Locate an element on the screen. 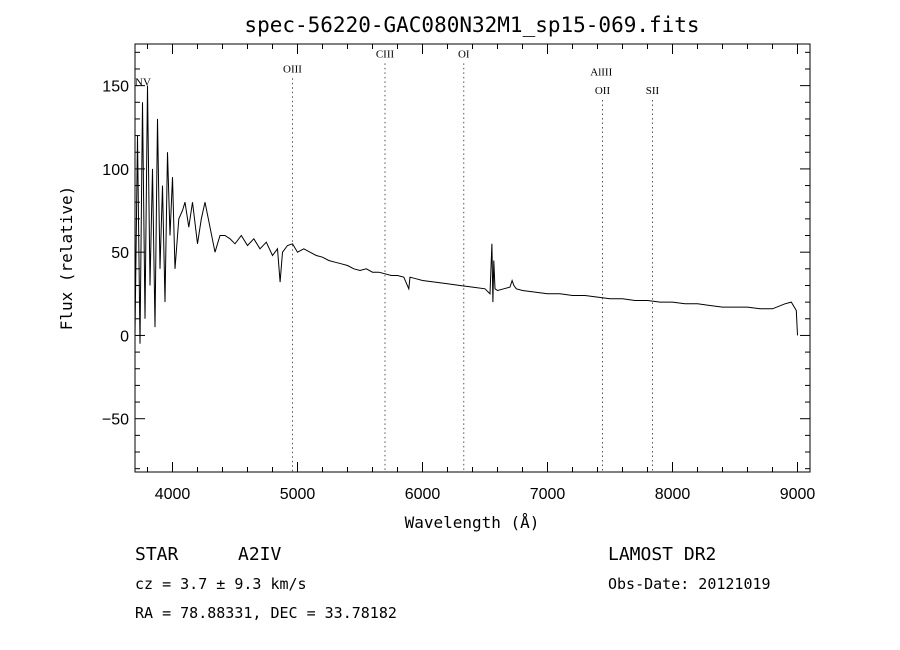 The height and width of the screenshot is (650, 900). object-subclass: A2IV is located at coordinates (260, 554).